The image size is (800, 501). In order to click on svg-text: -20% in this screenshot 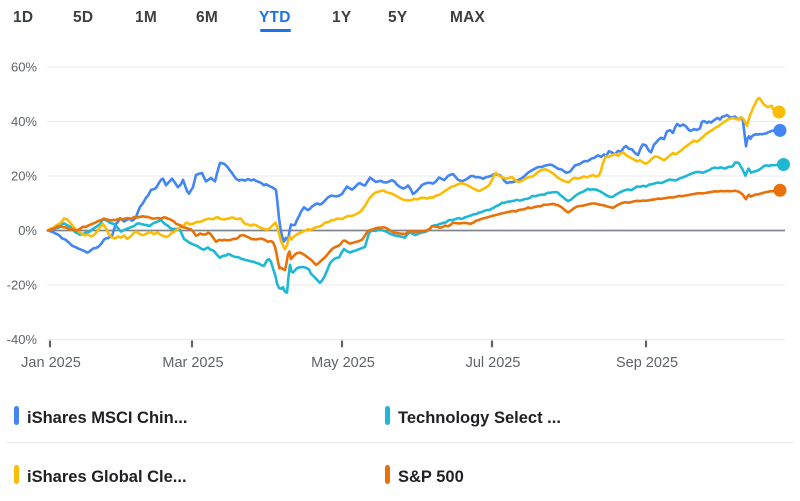, I will do `click(22, 285)`.